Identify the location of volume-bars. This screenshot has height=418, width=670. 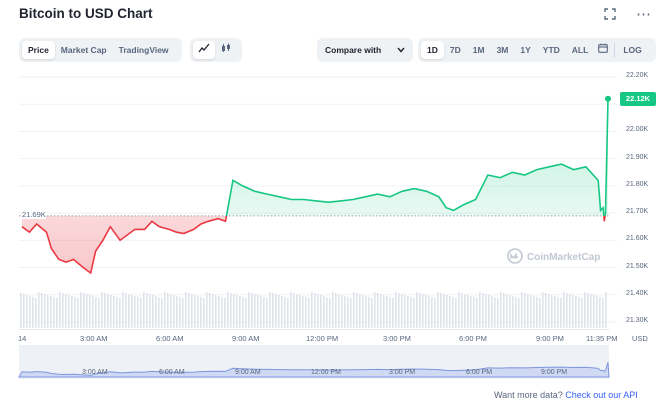
(313, 310).